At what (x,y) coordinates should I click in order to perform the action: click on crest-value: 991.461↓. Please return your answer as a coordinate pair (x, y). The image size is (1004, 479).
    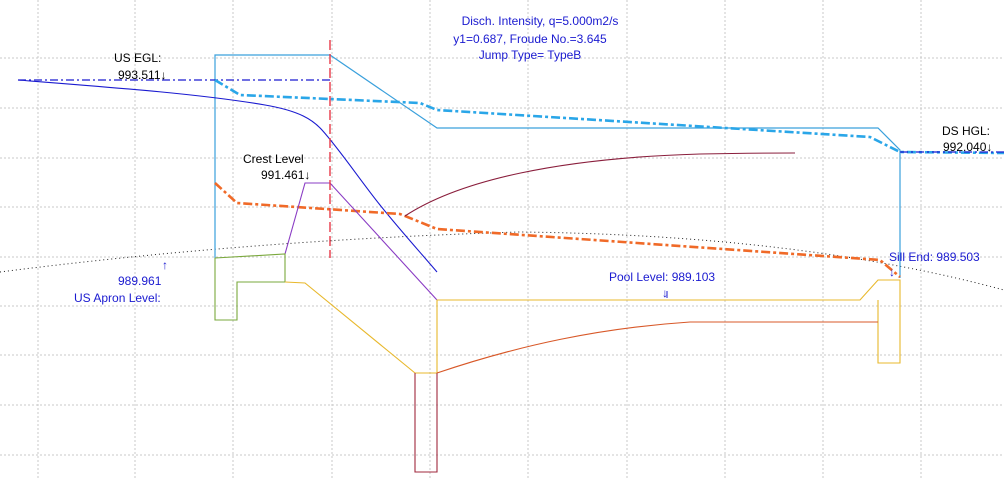
    Looking at the image, I should click on (285, 175).